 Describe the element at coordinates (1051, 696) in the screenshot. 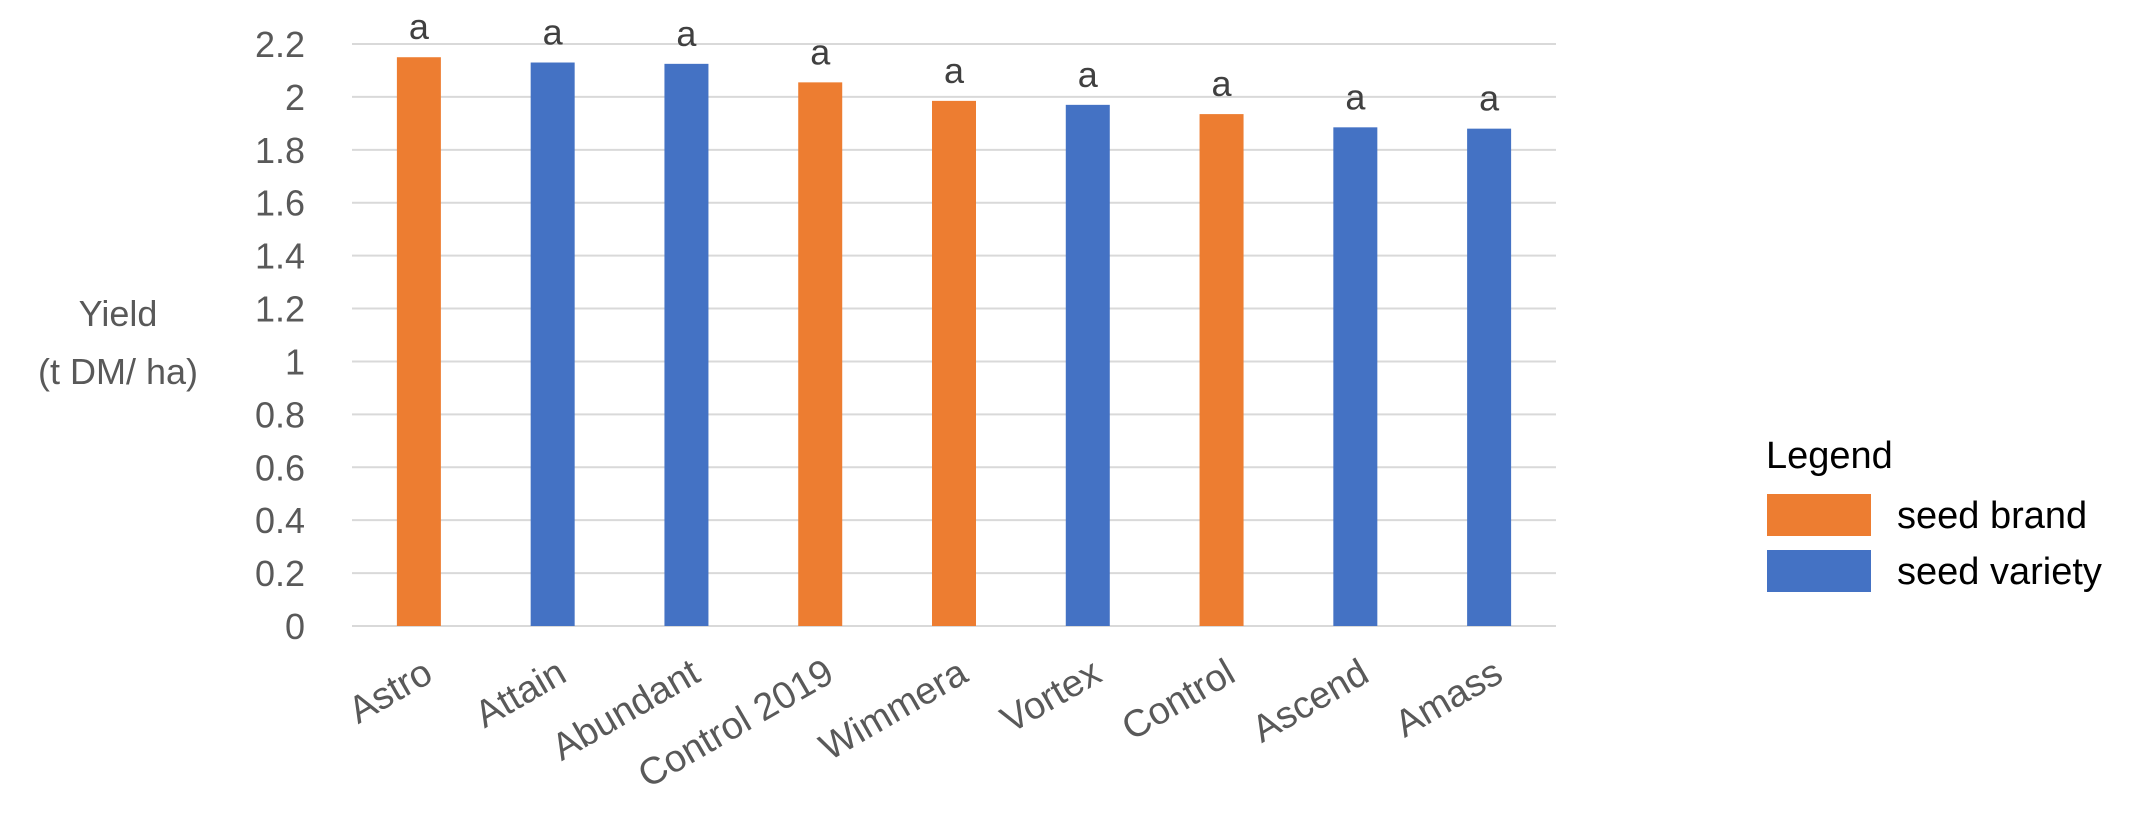

I see `category-label: Vortex` at that location.